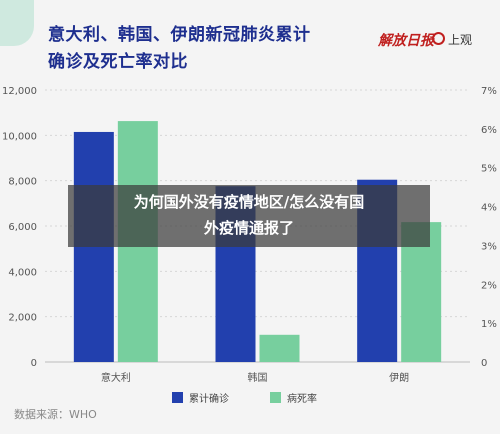 The width and height of the screenshot is (500, 434). Describe the element at coordinates (399, 378) in the screenshot. I see `x-tick-label: 伊朗` at that location.